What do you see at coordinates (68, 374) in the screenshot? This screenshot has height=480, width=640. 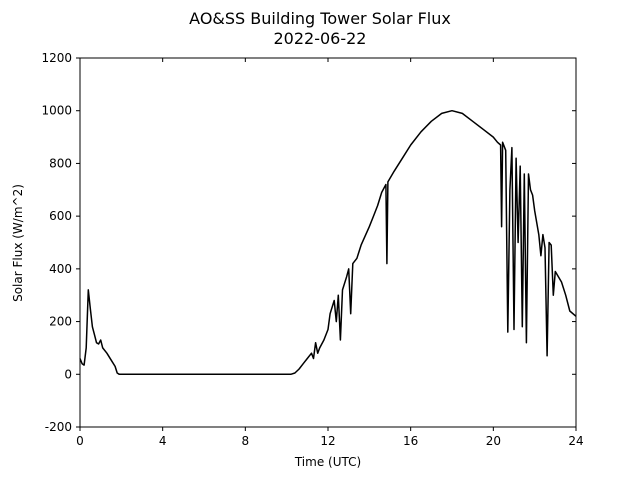 I see `y-tick-label: 0` at bounding box center [68, 374].